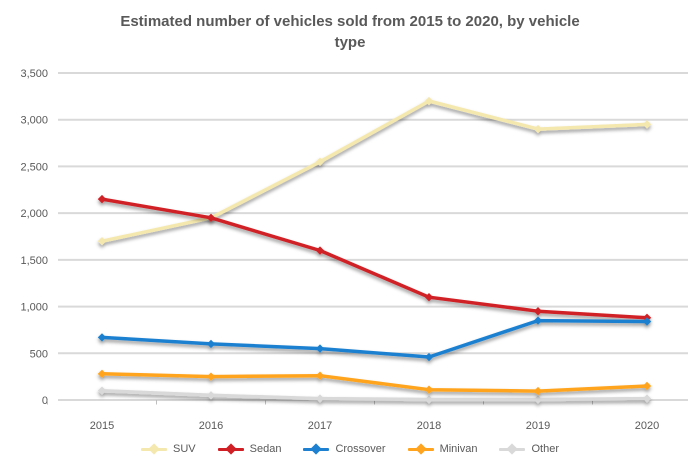 This screenshot has width=700, height=467. I want to click on x-tick-label: 2015, so click(102, 426).